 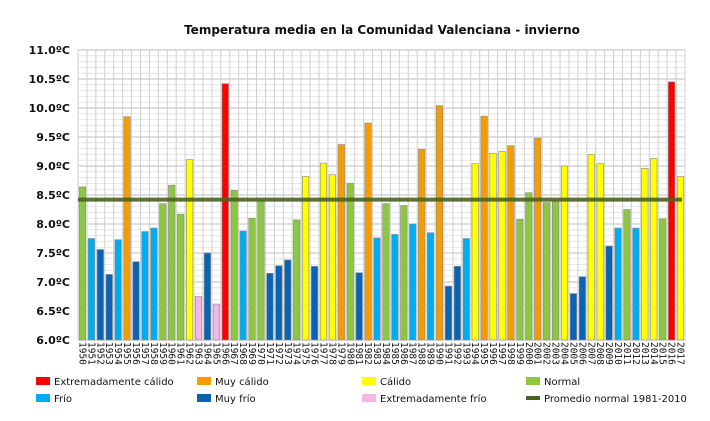 What do you see at coordinates (109, 307) in the screenshot?
I see `bar-1953` at bounding box center [109, 307].